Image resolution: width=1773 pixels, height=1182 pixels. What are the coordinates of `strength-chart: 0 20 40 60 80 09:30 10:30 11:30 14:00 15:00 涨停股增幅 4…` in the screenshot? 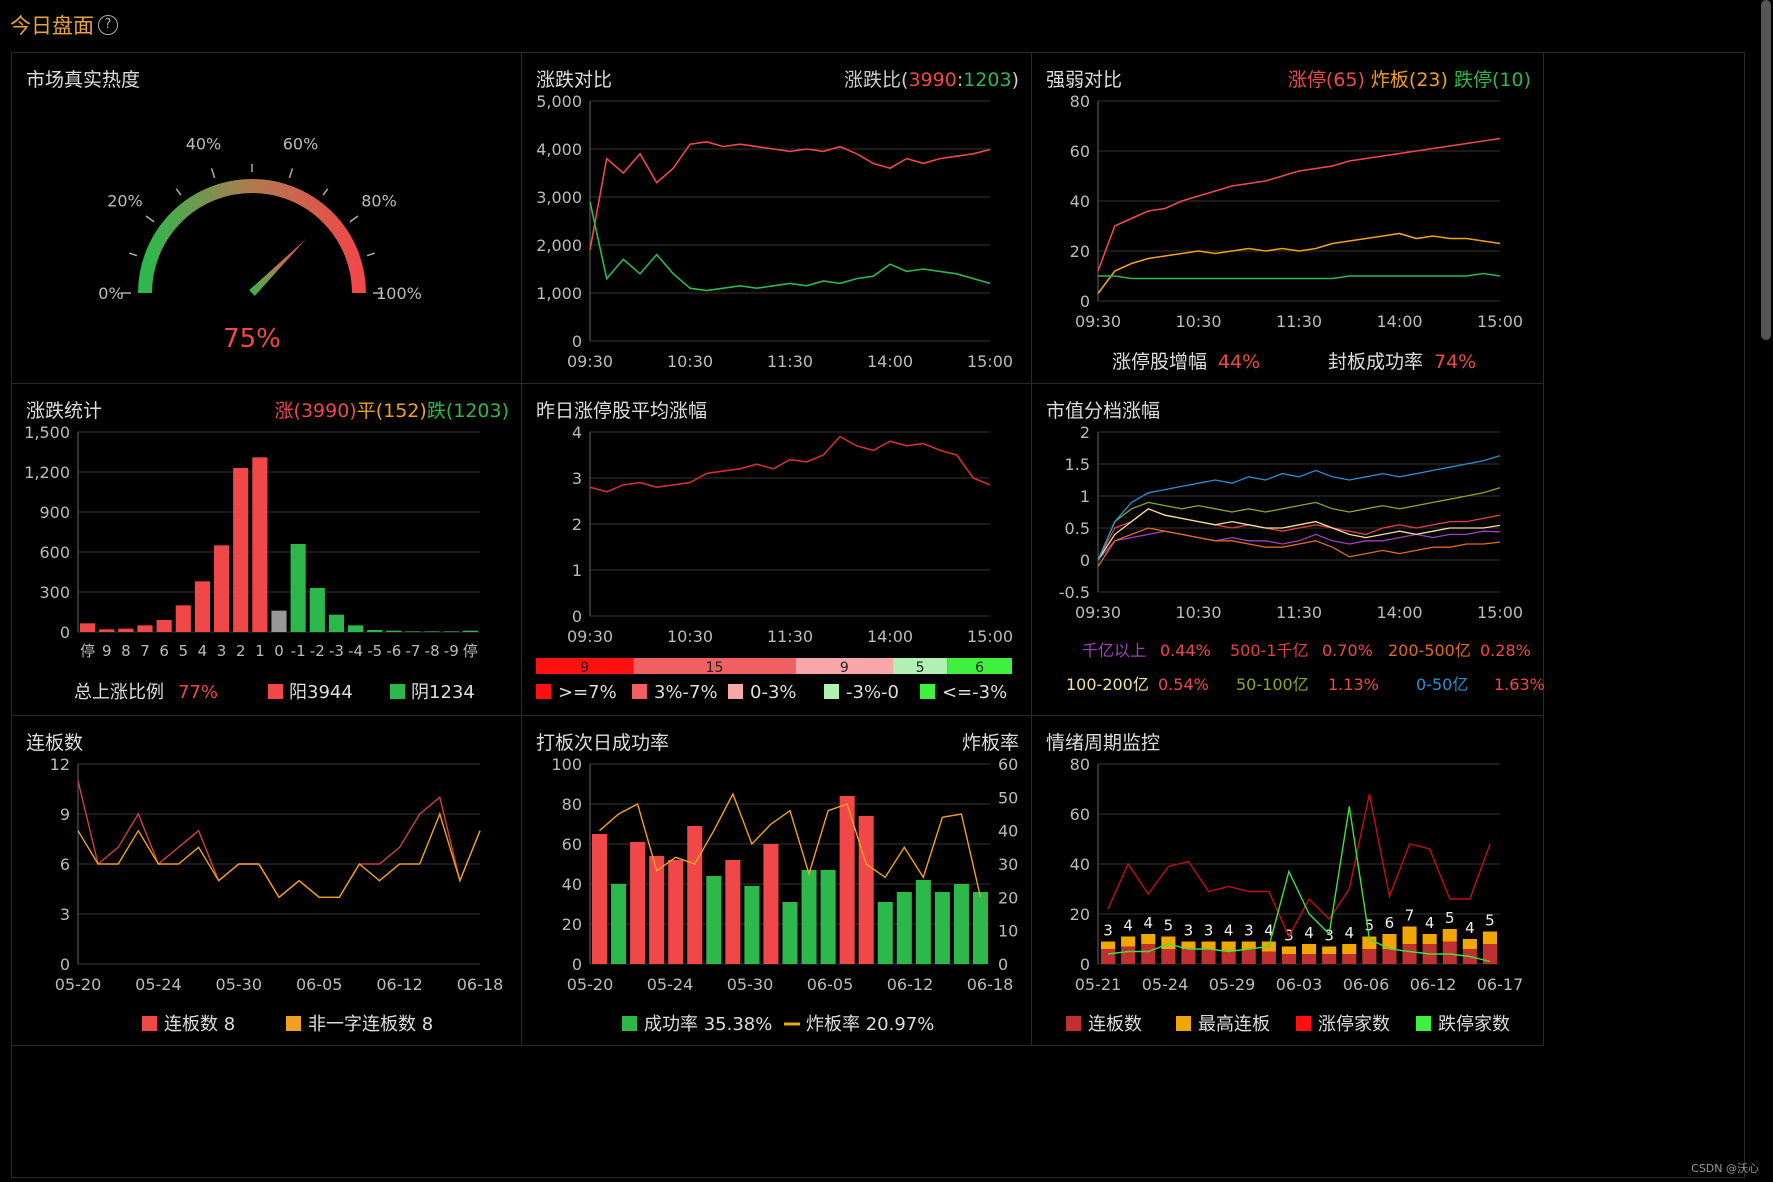 It's located at (1296, 232).